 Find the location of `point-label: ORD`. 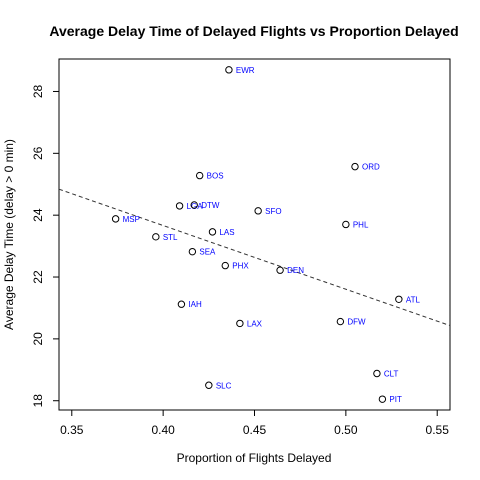

point-label: ORD is located at coordinates (371, 167).